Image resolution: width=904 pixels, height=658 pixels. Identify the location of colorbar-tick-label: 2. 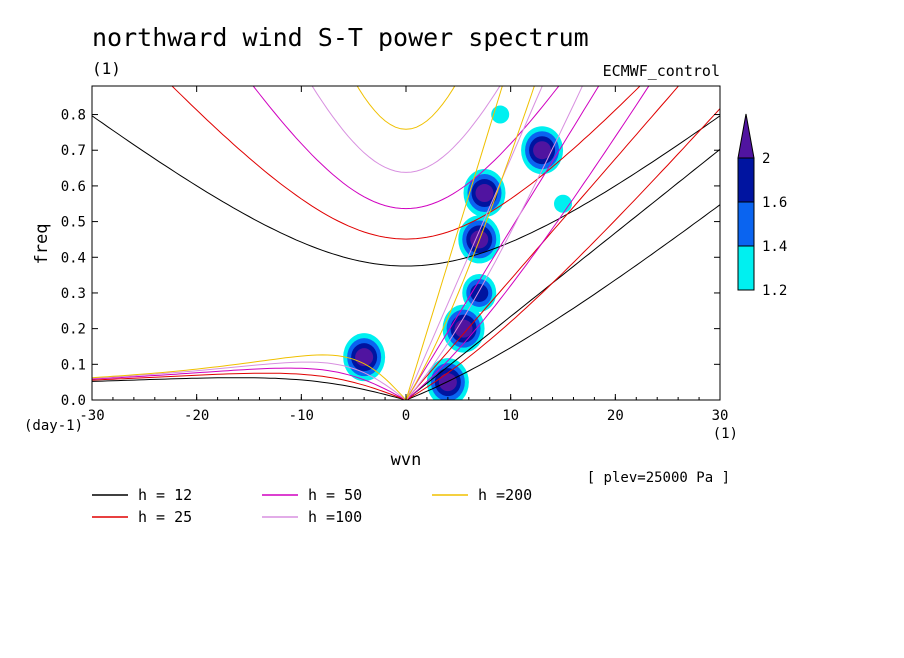
(766, 159).